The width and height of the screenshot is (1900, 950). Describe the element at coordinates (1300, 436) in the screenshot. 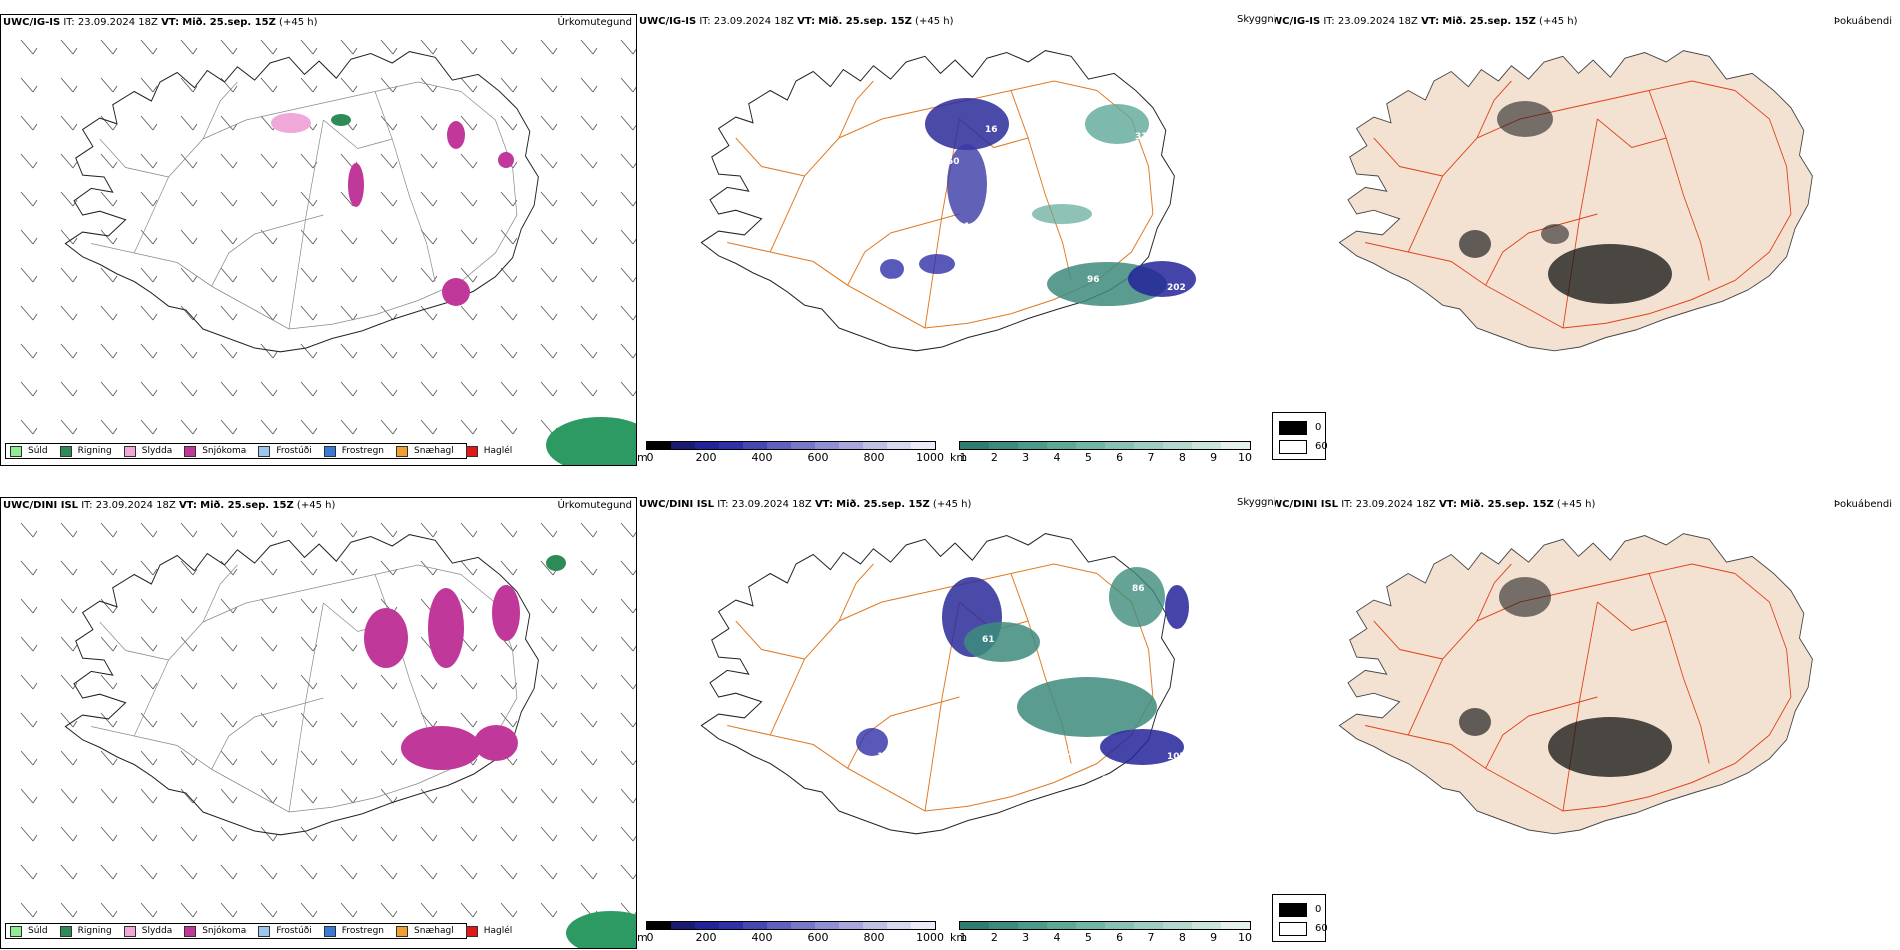

I see `fog-legend-top: 0 60` at that location.